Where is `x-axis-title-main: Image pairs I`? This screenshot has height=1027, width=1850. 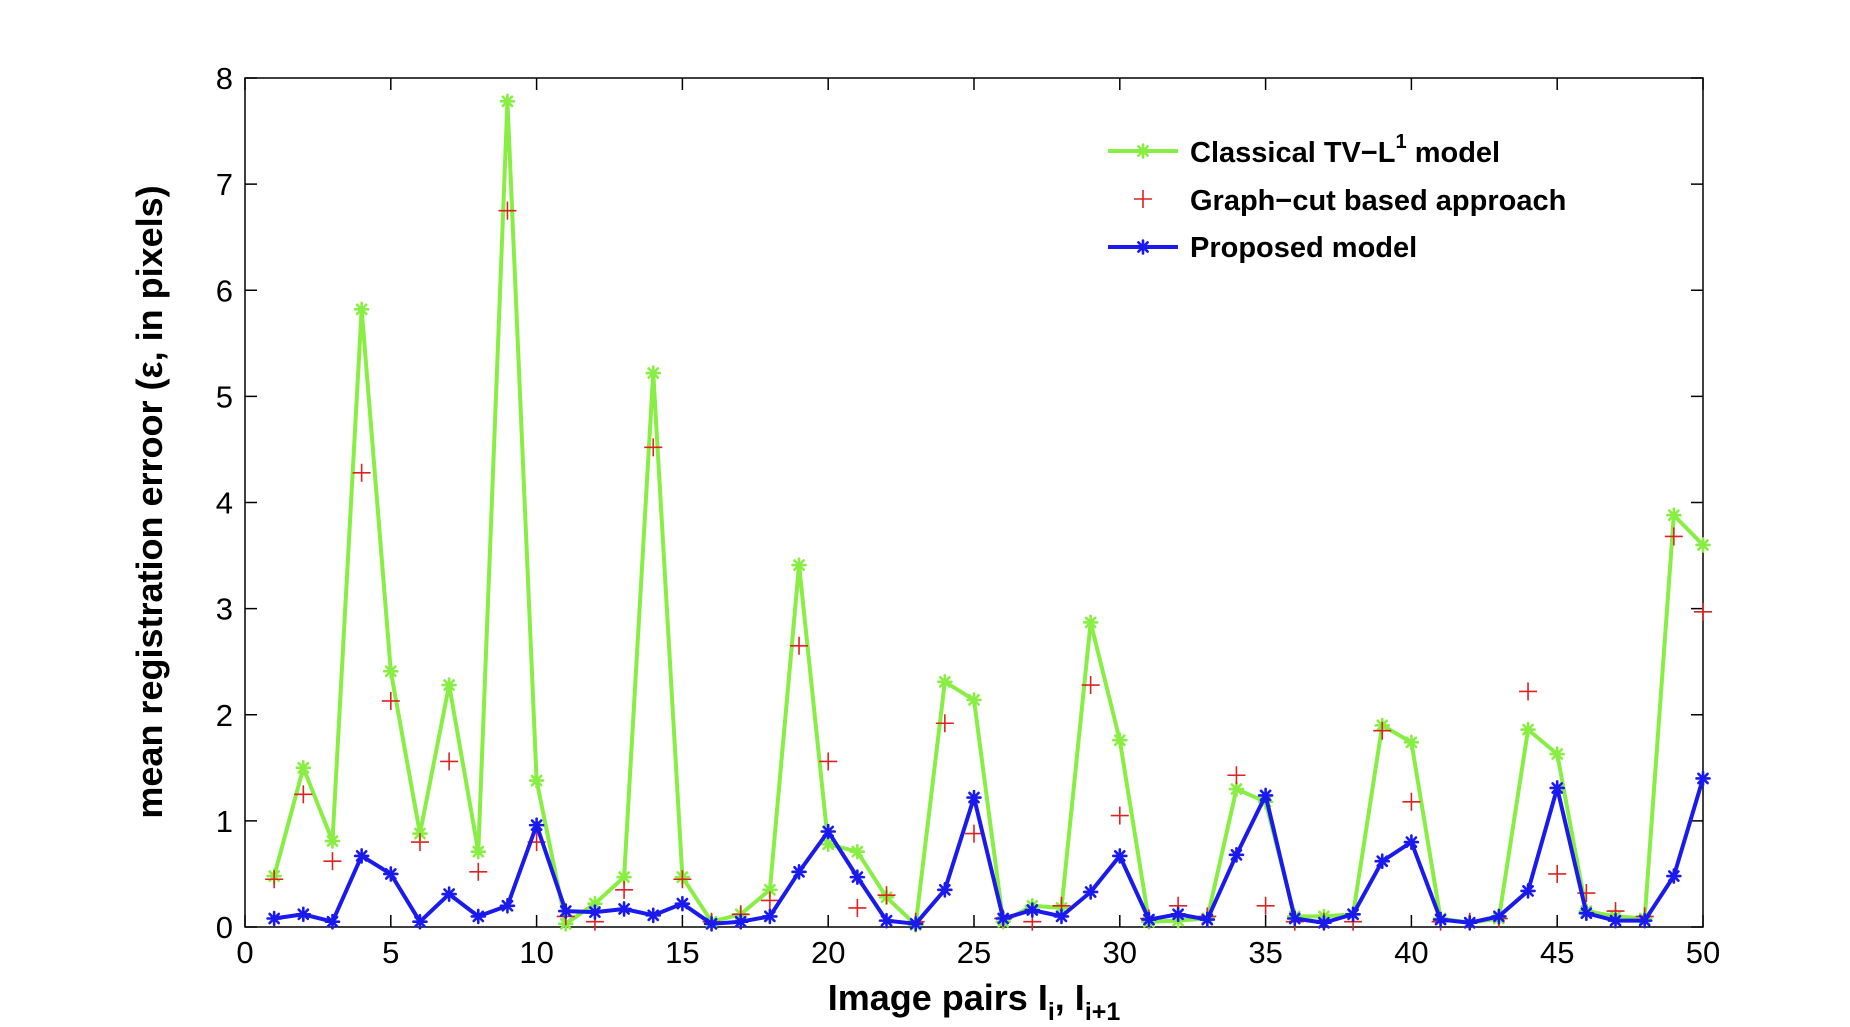 x-axis-title-main: Image pairs I is located at coordinates (938, 997).